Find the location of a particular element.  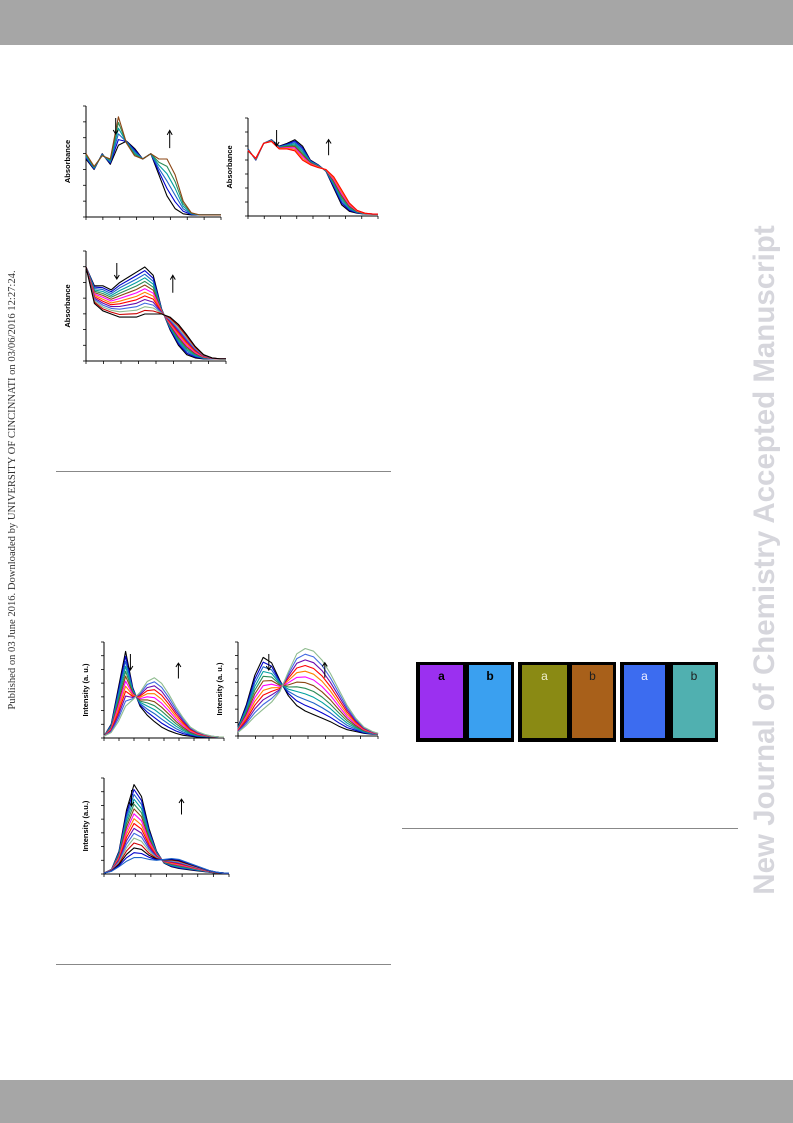

chart-pl-1: Intensity (a. u.) is located at coordinates (153, 691).